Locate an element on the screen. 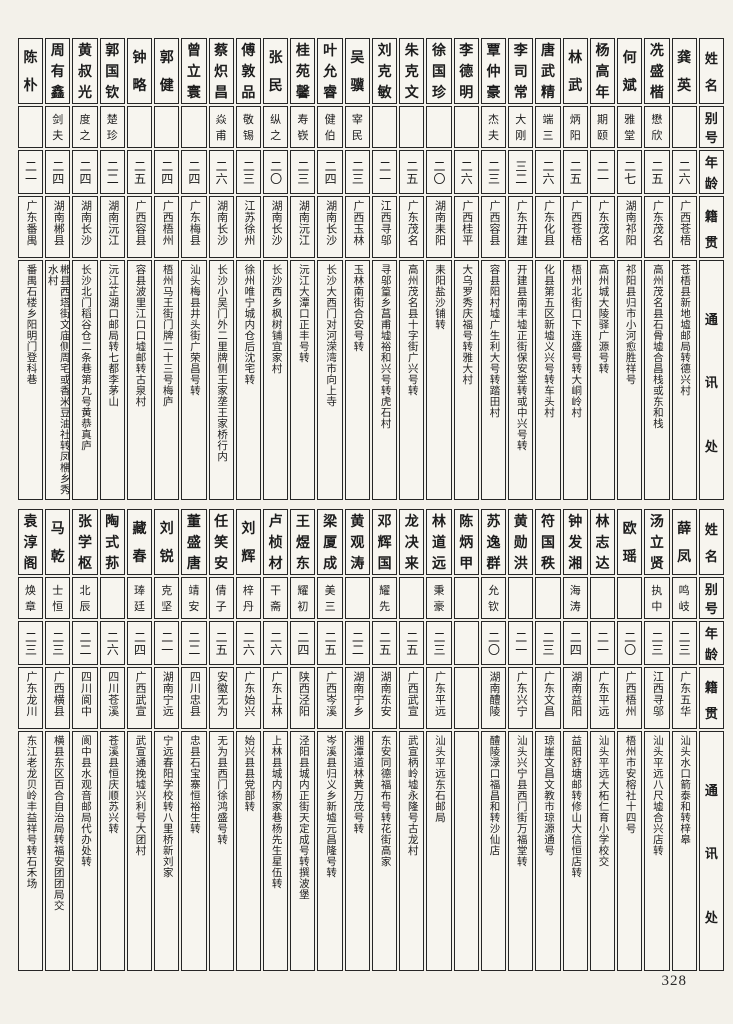 This screenshot has height=1024, width=733. person-native: 广西岑溪 is located at coordinates (330, 694).